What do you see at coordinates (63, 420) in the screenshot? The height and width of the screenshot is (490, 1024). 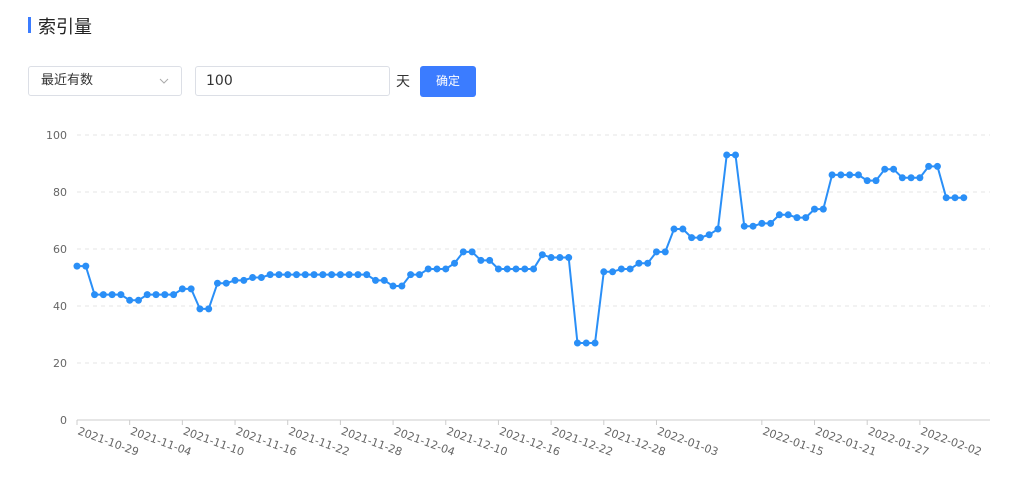 I see `y-tick-label: 0` at bounding box center [63, 420].